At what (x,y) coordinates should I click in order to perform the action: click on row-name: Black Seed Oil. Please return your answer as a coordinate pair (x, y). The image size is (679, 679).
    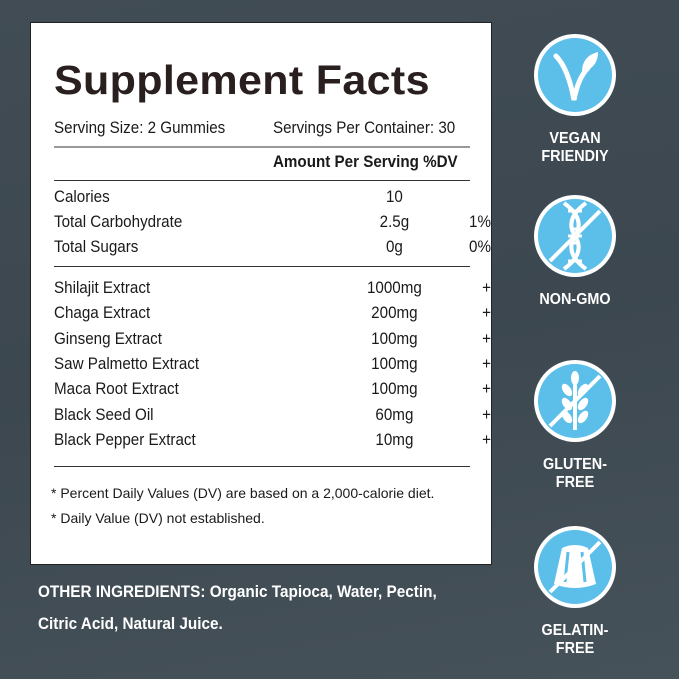
    Looking at the image, I should click on (104, 414).